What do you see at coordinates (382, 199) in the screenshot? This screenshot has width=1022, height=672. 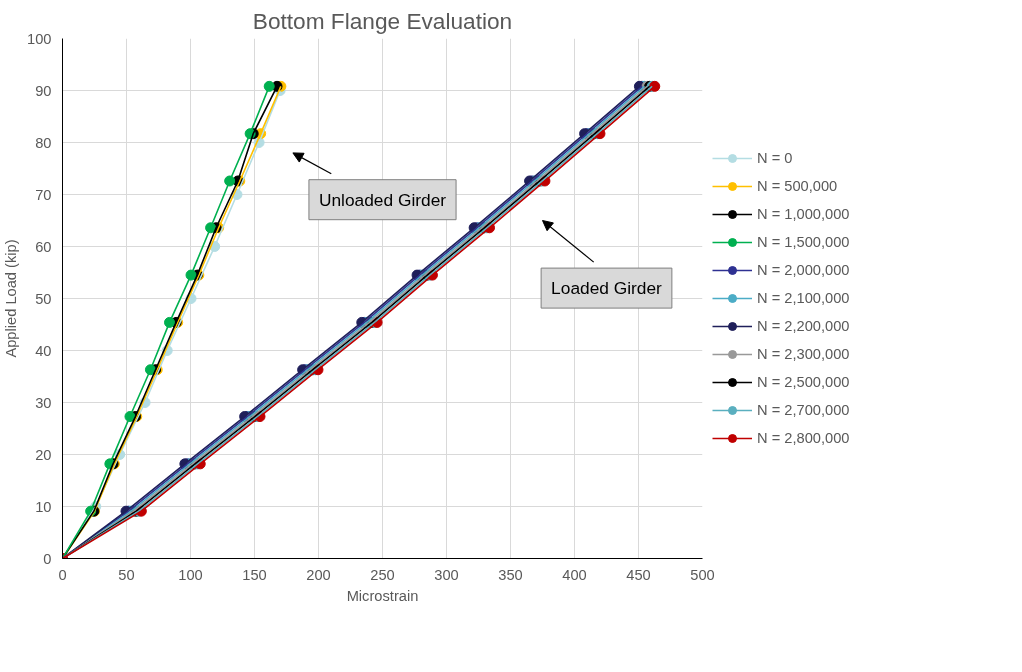 I see `annotation: Unloaded Girder` at bounding box center [382, 199].